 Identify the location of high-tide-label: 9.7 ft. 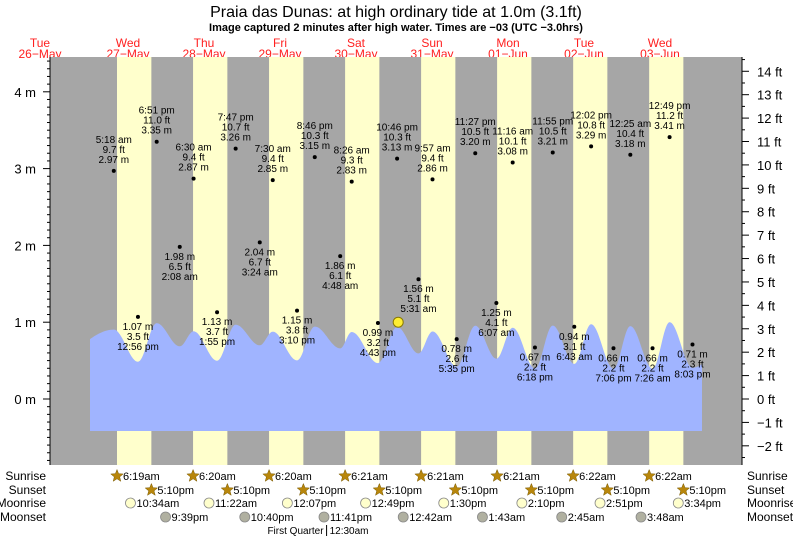
(114, 150).